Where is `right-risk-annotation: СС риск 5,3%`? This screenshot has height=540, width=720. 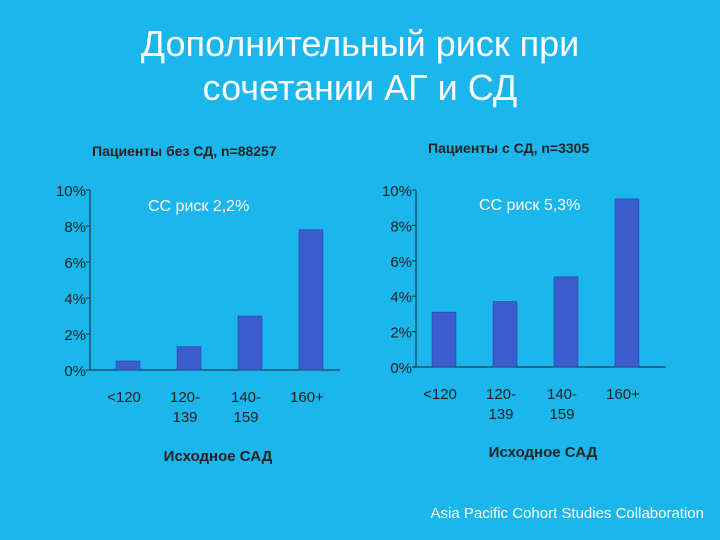 right-risk-annotation: СС риск 5,3% is located at coordinates (530, 205).